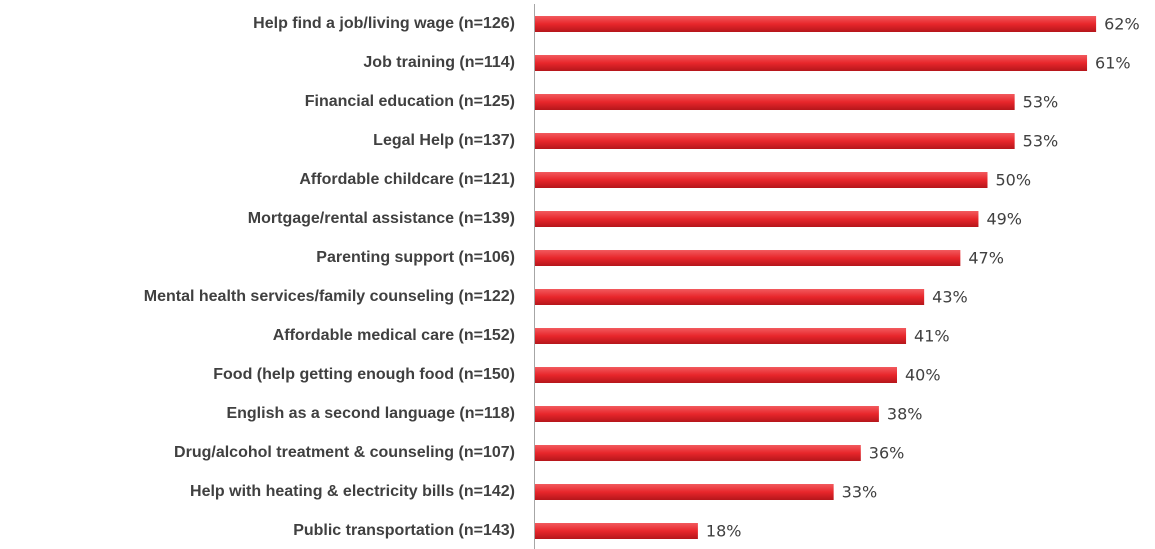  Describe the element at coordinates (950, 297) in the screenshot. I see `value-label: 43%` at that location.